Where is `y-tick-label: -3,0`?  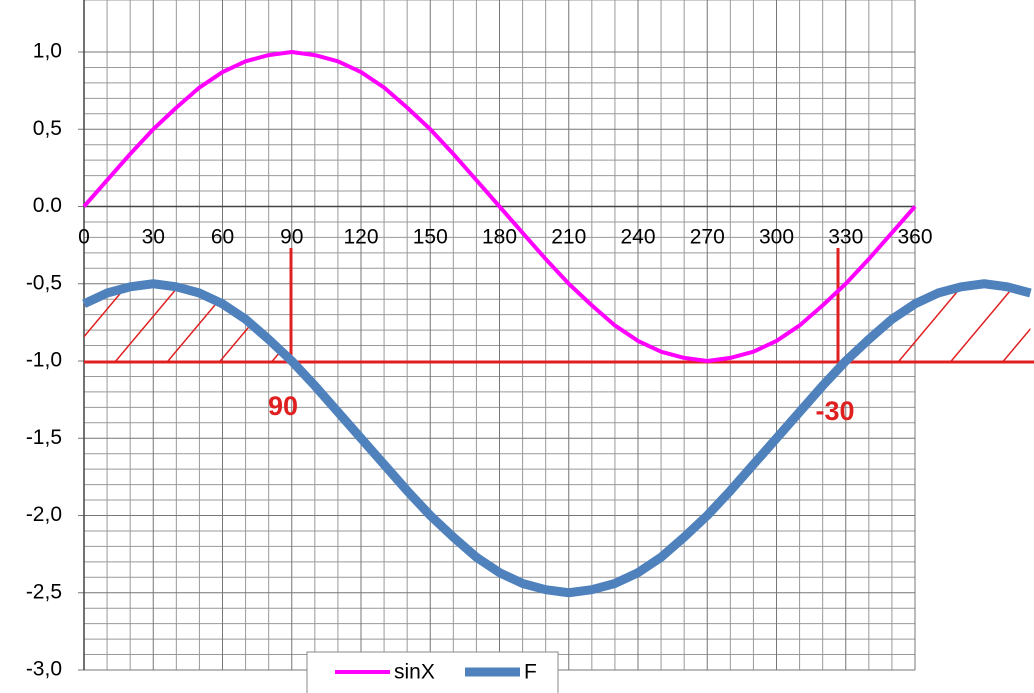
y-tick-label: -3,0 is located at coordinates (44, 669).